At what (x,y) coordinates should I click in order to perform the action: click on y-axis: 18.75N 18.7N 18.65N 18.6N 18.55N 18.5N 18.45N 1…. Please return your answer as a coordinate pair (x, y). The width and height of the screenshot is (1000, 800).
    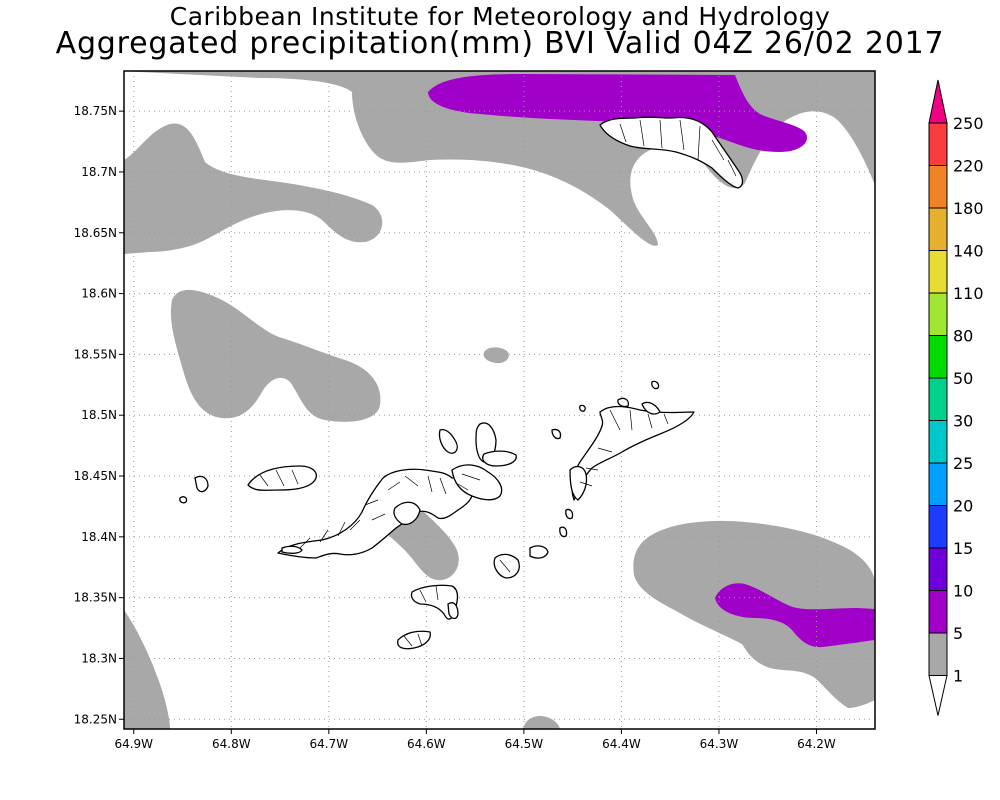
    Looking at the image, I should click on (99, 415).